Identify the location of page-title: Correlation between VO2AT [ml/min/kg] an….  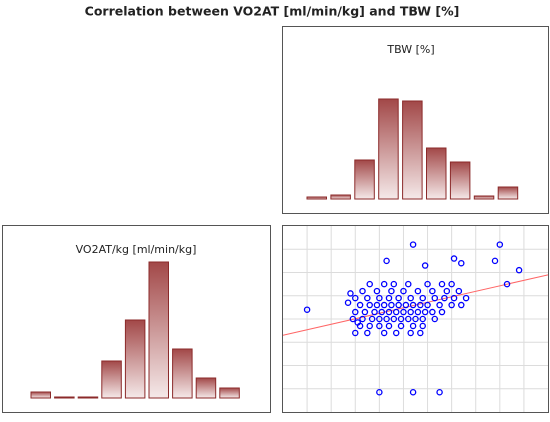
(272, 11).